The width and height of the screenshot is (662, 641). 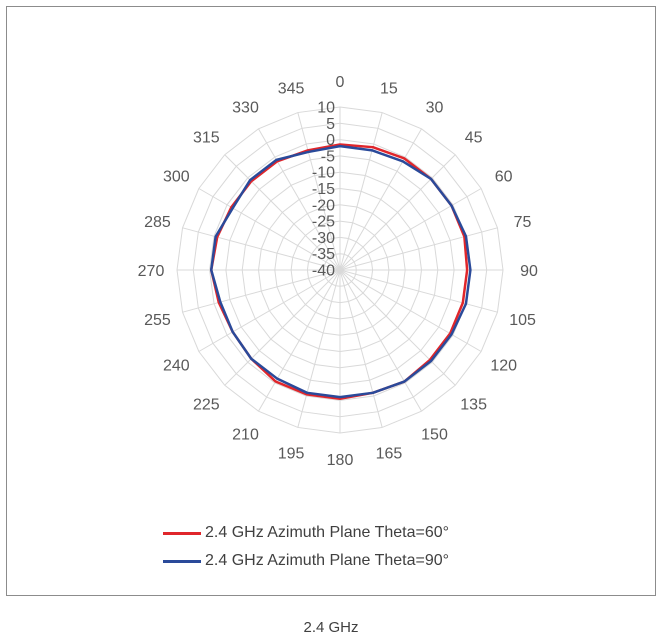 What do you see at coordinates (523, 222) in the screenshot?
I see `angle-label-75: 75` at bounding box center [523, 222].